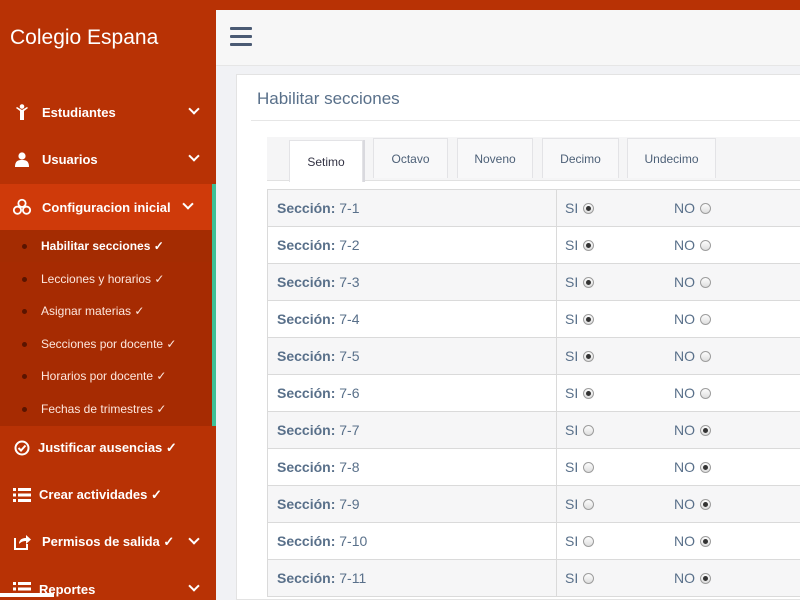  I want to click on sidebar-item-usuarios: Usuarios, so click(108, 159).